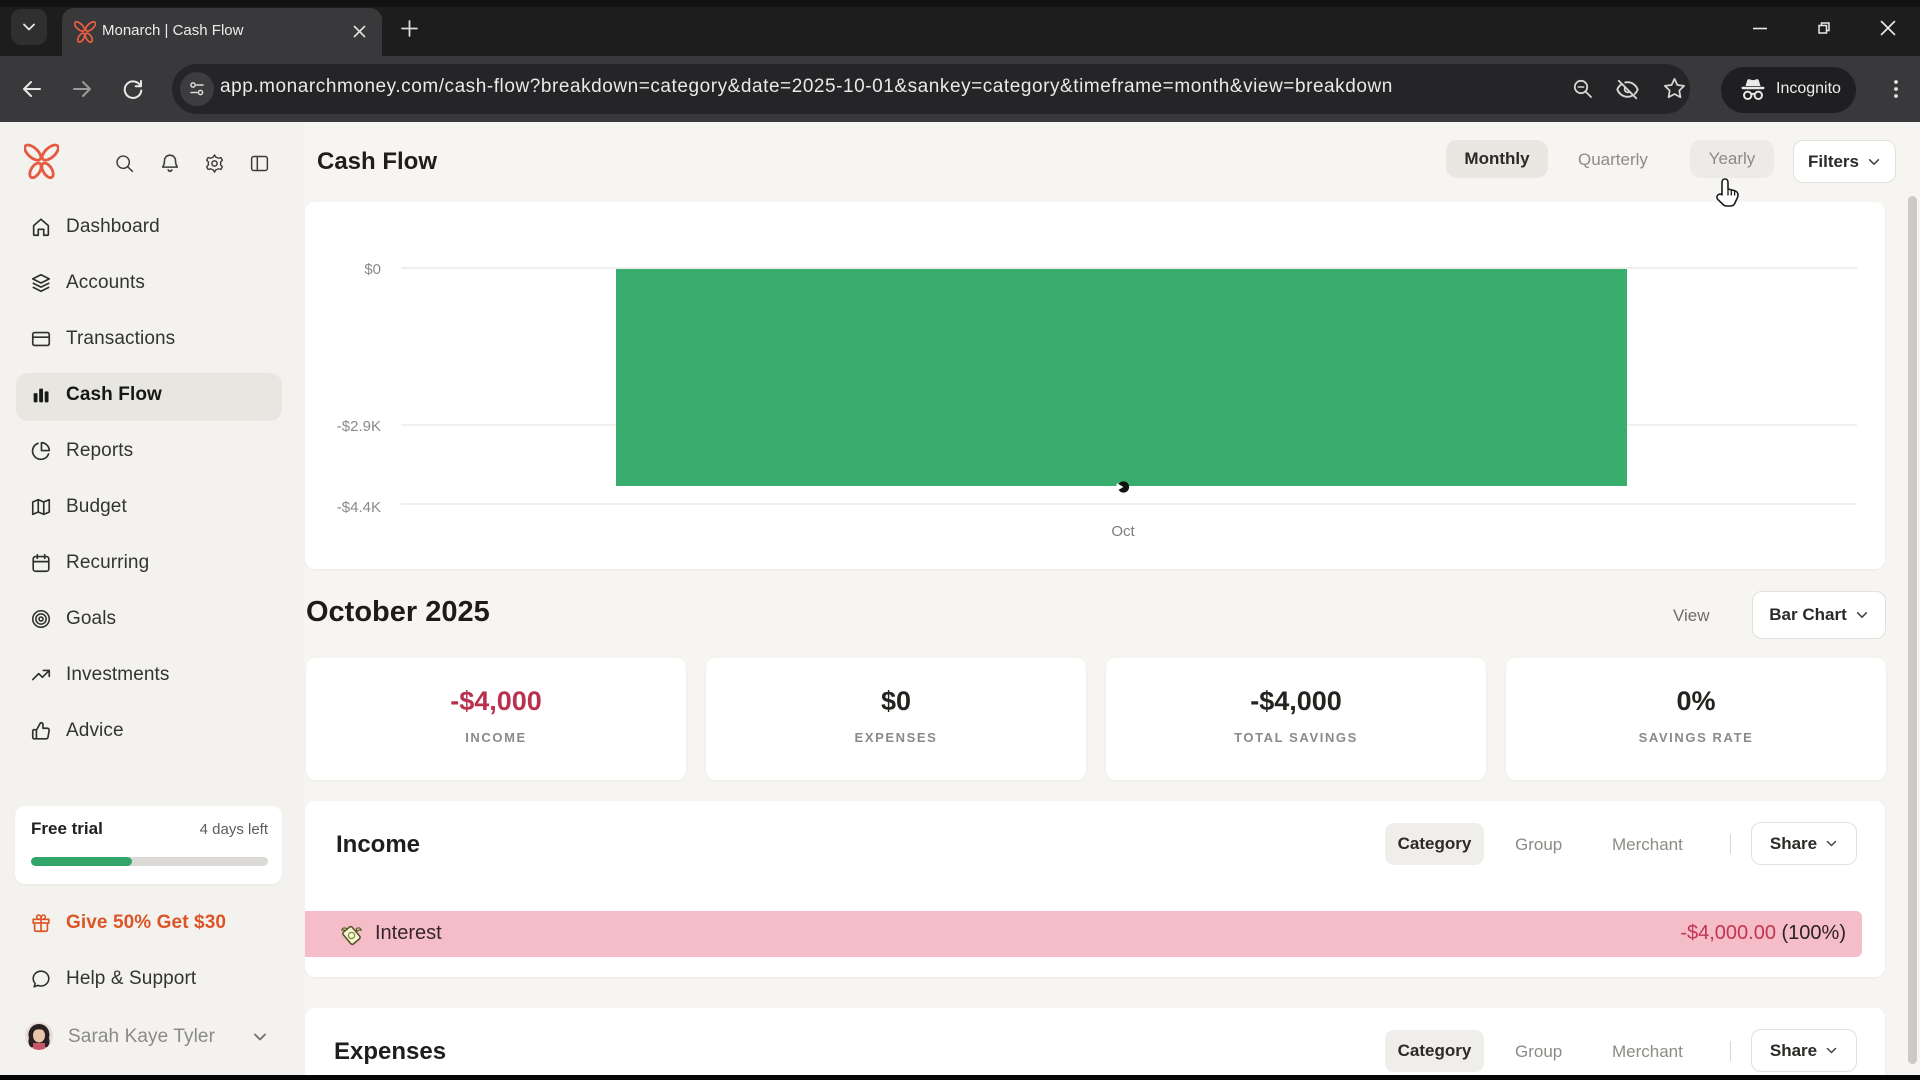 The image size is (1920, 1080). What do you see at coordinates (359, 426) in the screenshot?
I see `svg-text: -$2.9K` at bounding box center [359, 426].